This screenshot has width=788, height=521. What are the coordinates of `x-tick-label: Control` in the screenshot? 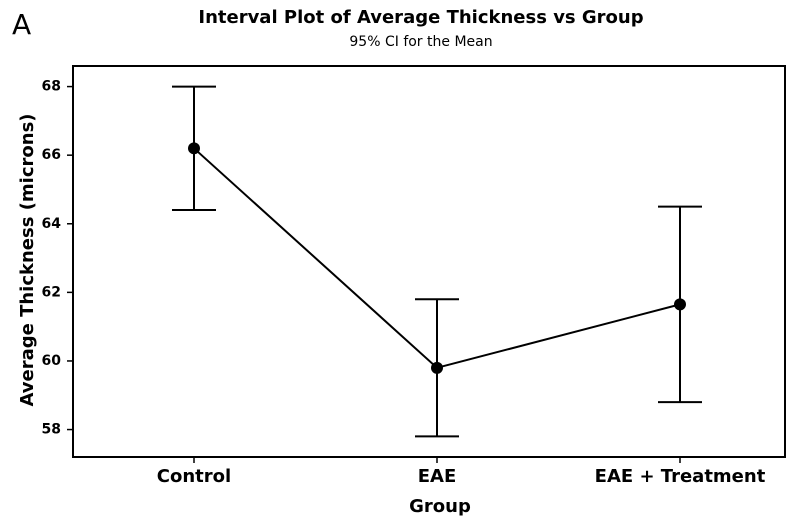 It's located at (194, 476).